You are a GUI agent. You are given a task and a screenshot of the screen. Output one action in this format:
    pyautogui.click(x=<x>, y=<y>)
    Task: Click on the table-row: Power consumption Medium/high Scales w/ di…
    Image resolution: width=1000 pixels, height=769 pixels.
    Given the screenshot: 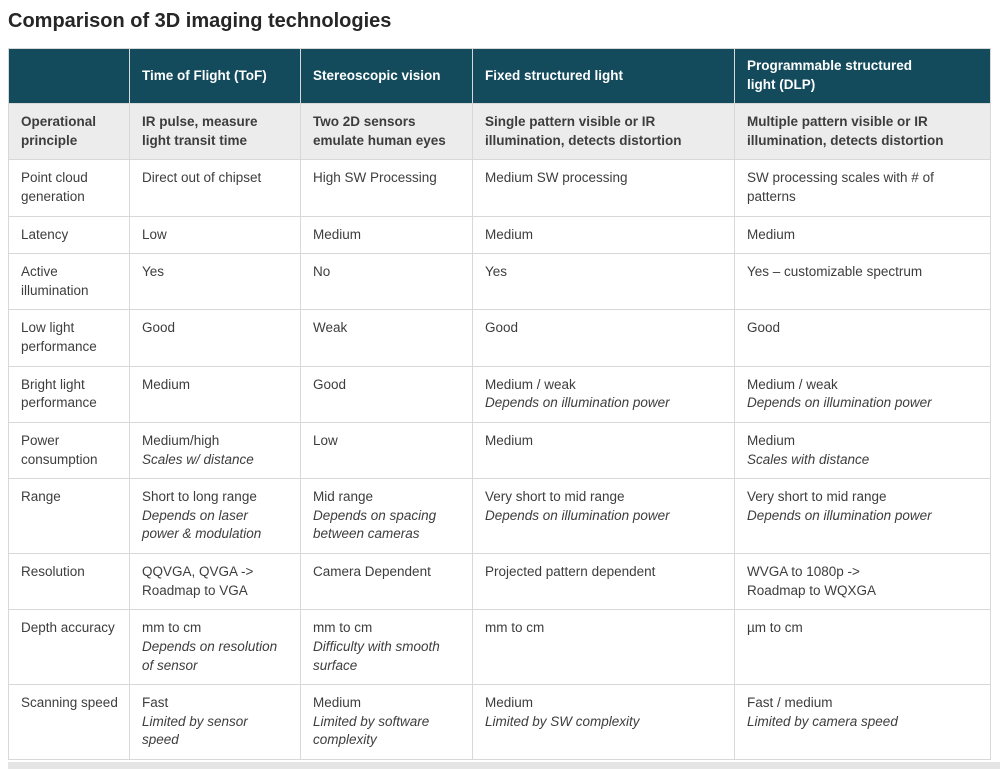 What is the action you would take?
    pyautogui.click(x=499, y=450)
    